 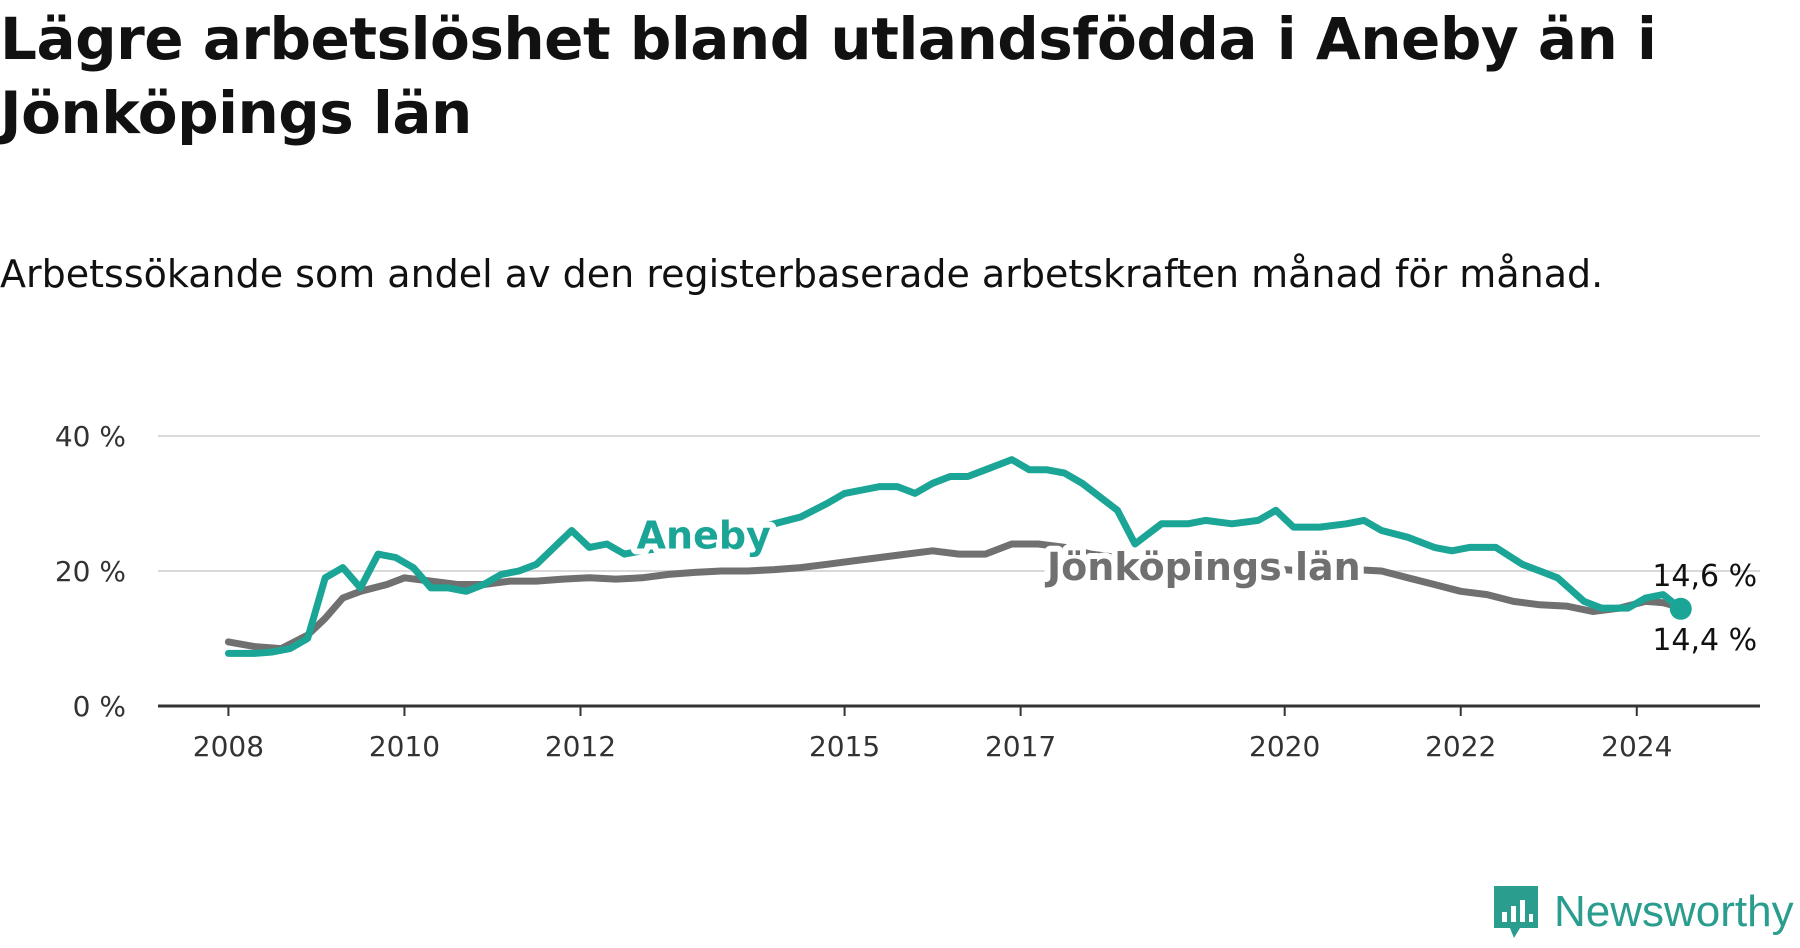 What do you see at coordinates (704, 536) in the screenshot?
I see `series-label-aneby: Aneby` at bounding box center [704, 536].